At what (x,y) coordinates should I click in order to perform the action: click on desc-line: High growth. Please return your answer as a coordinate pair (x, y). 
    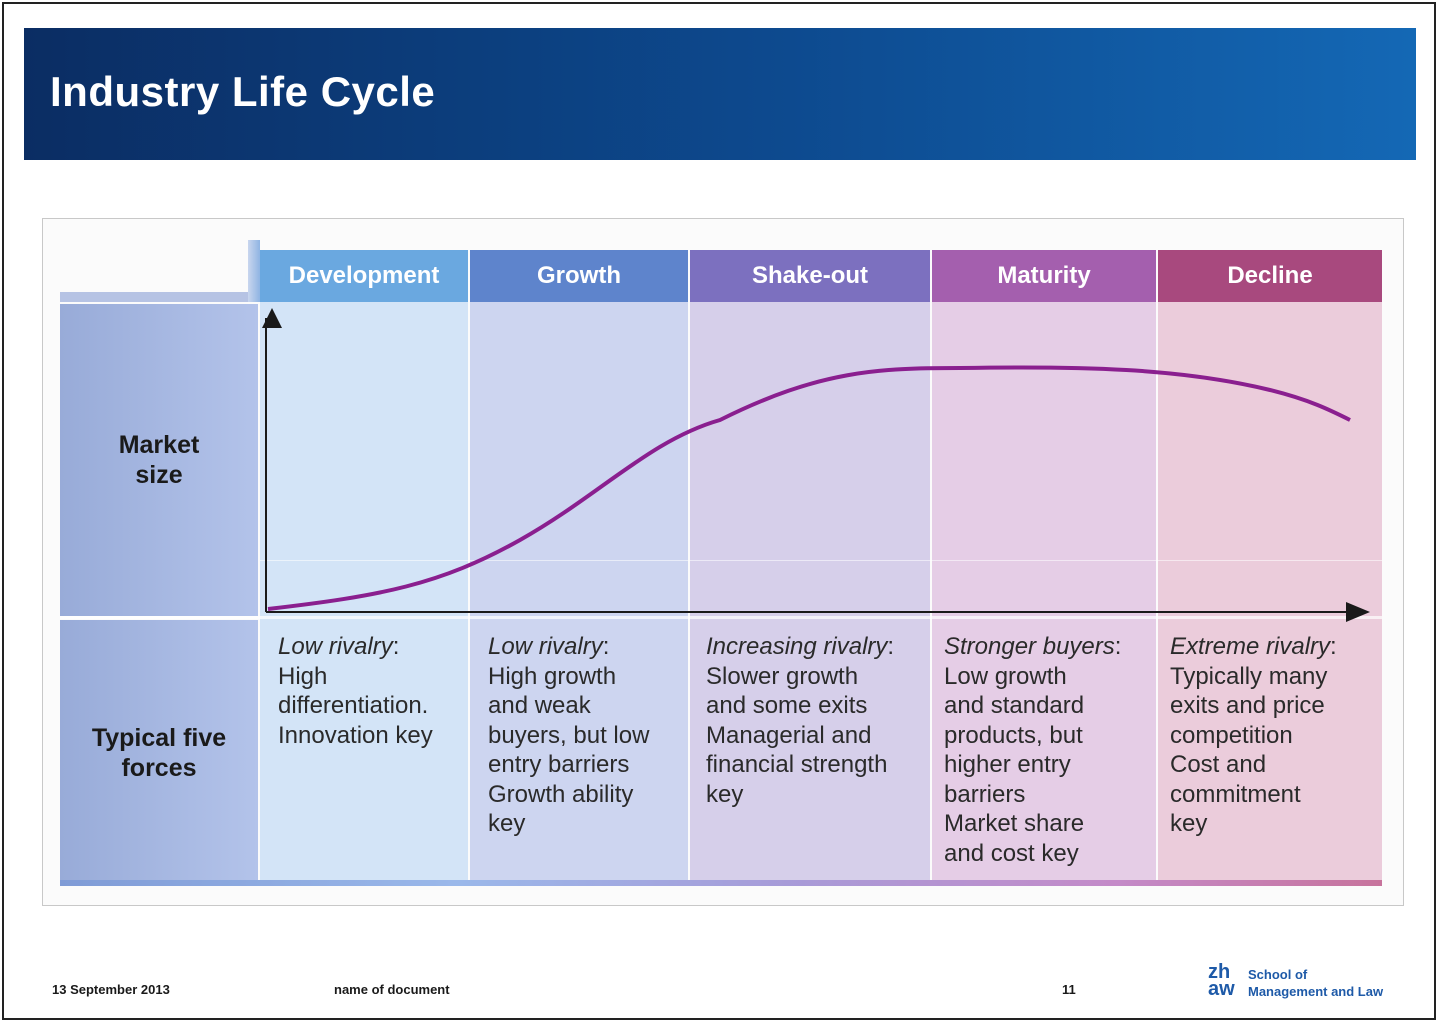
    Looking at the image, I should click on (552, 676).